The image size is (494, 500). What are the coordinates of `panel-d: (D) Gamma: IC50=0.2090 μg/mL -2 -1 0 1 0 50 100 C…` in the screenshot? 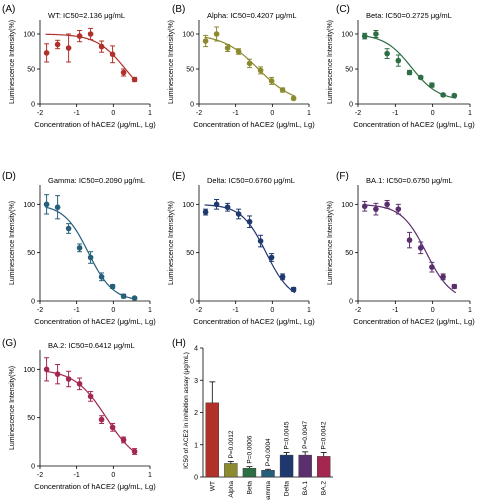 It's located at (79, 248).